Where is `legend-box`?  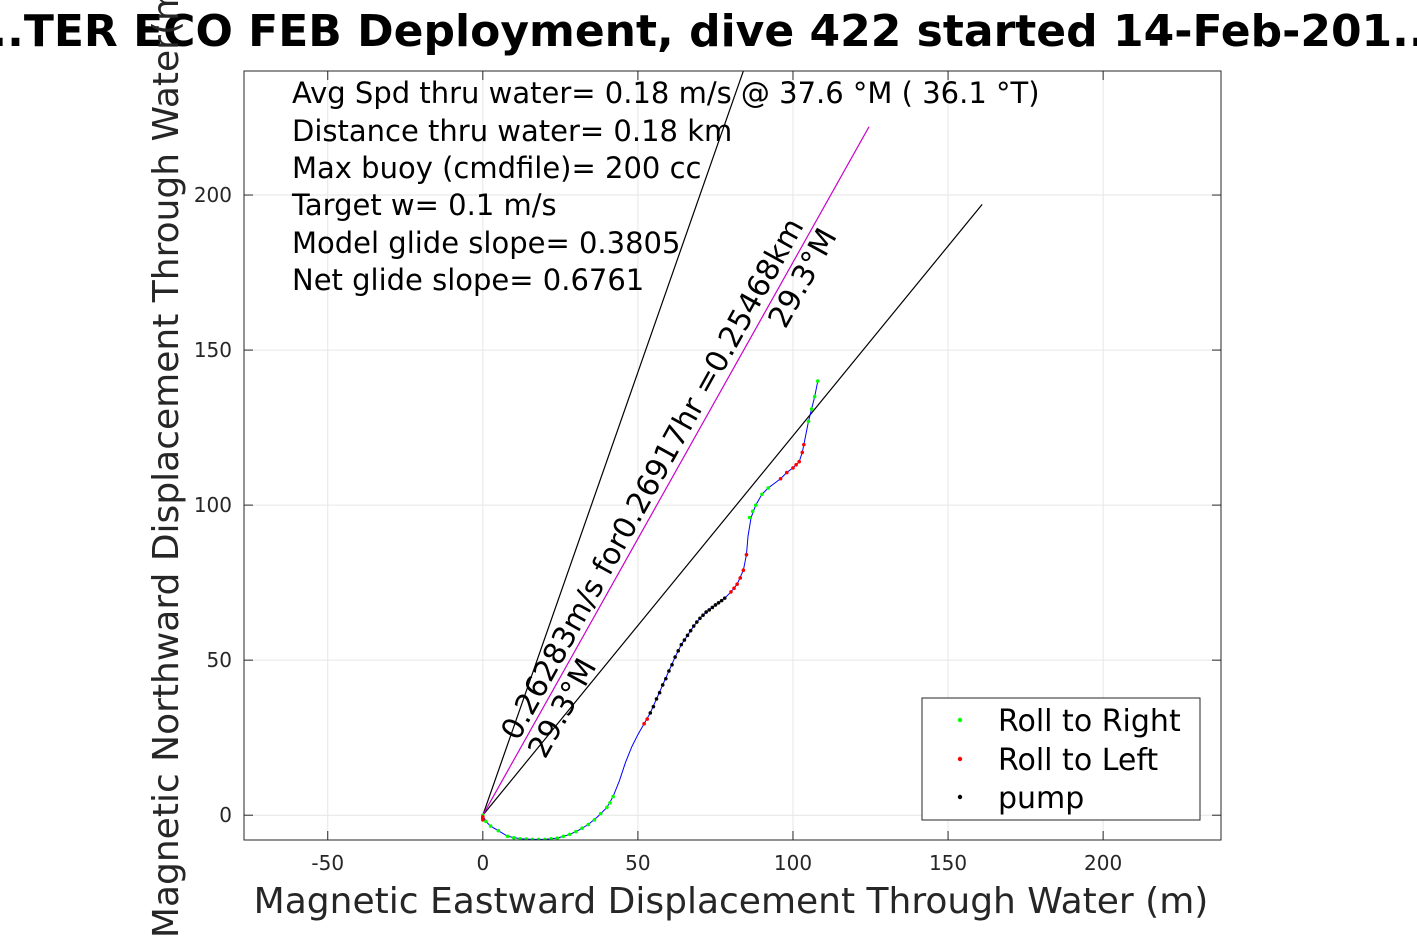 legend-box is located at coordinates (1061, 759).